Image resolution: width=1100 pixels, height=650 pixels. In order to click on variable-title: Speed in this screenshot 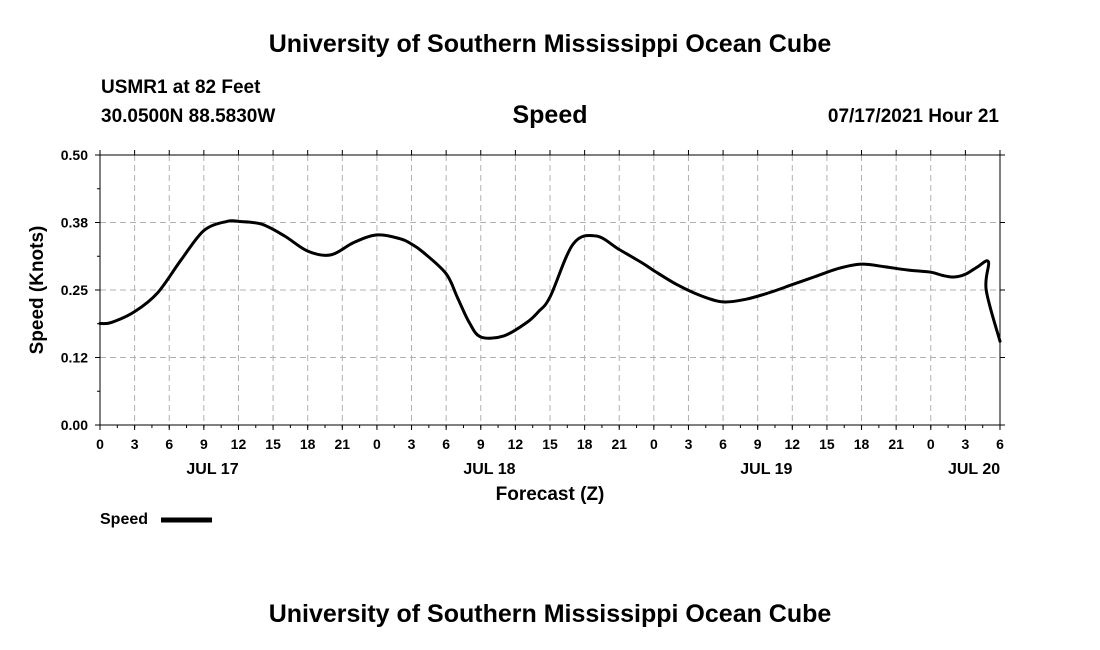, I will do `click(550, 115)`.